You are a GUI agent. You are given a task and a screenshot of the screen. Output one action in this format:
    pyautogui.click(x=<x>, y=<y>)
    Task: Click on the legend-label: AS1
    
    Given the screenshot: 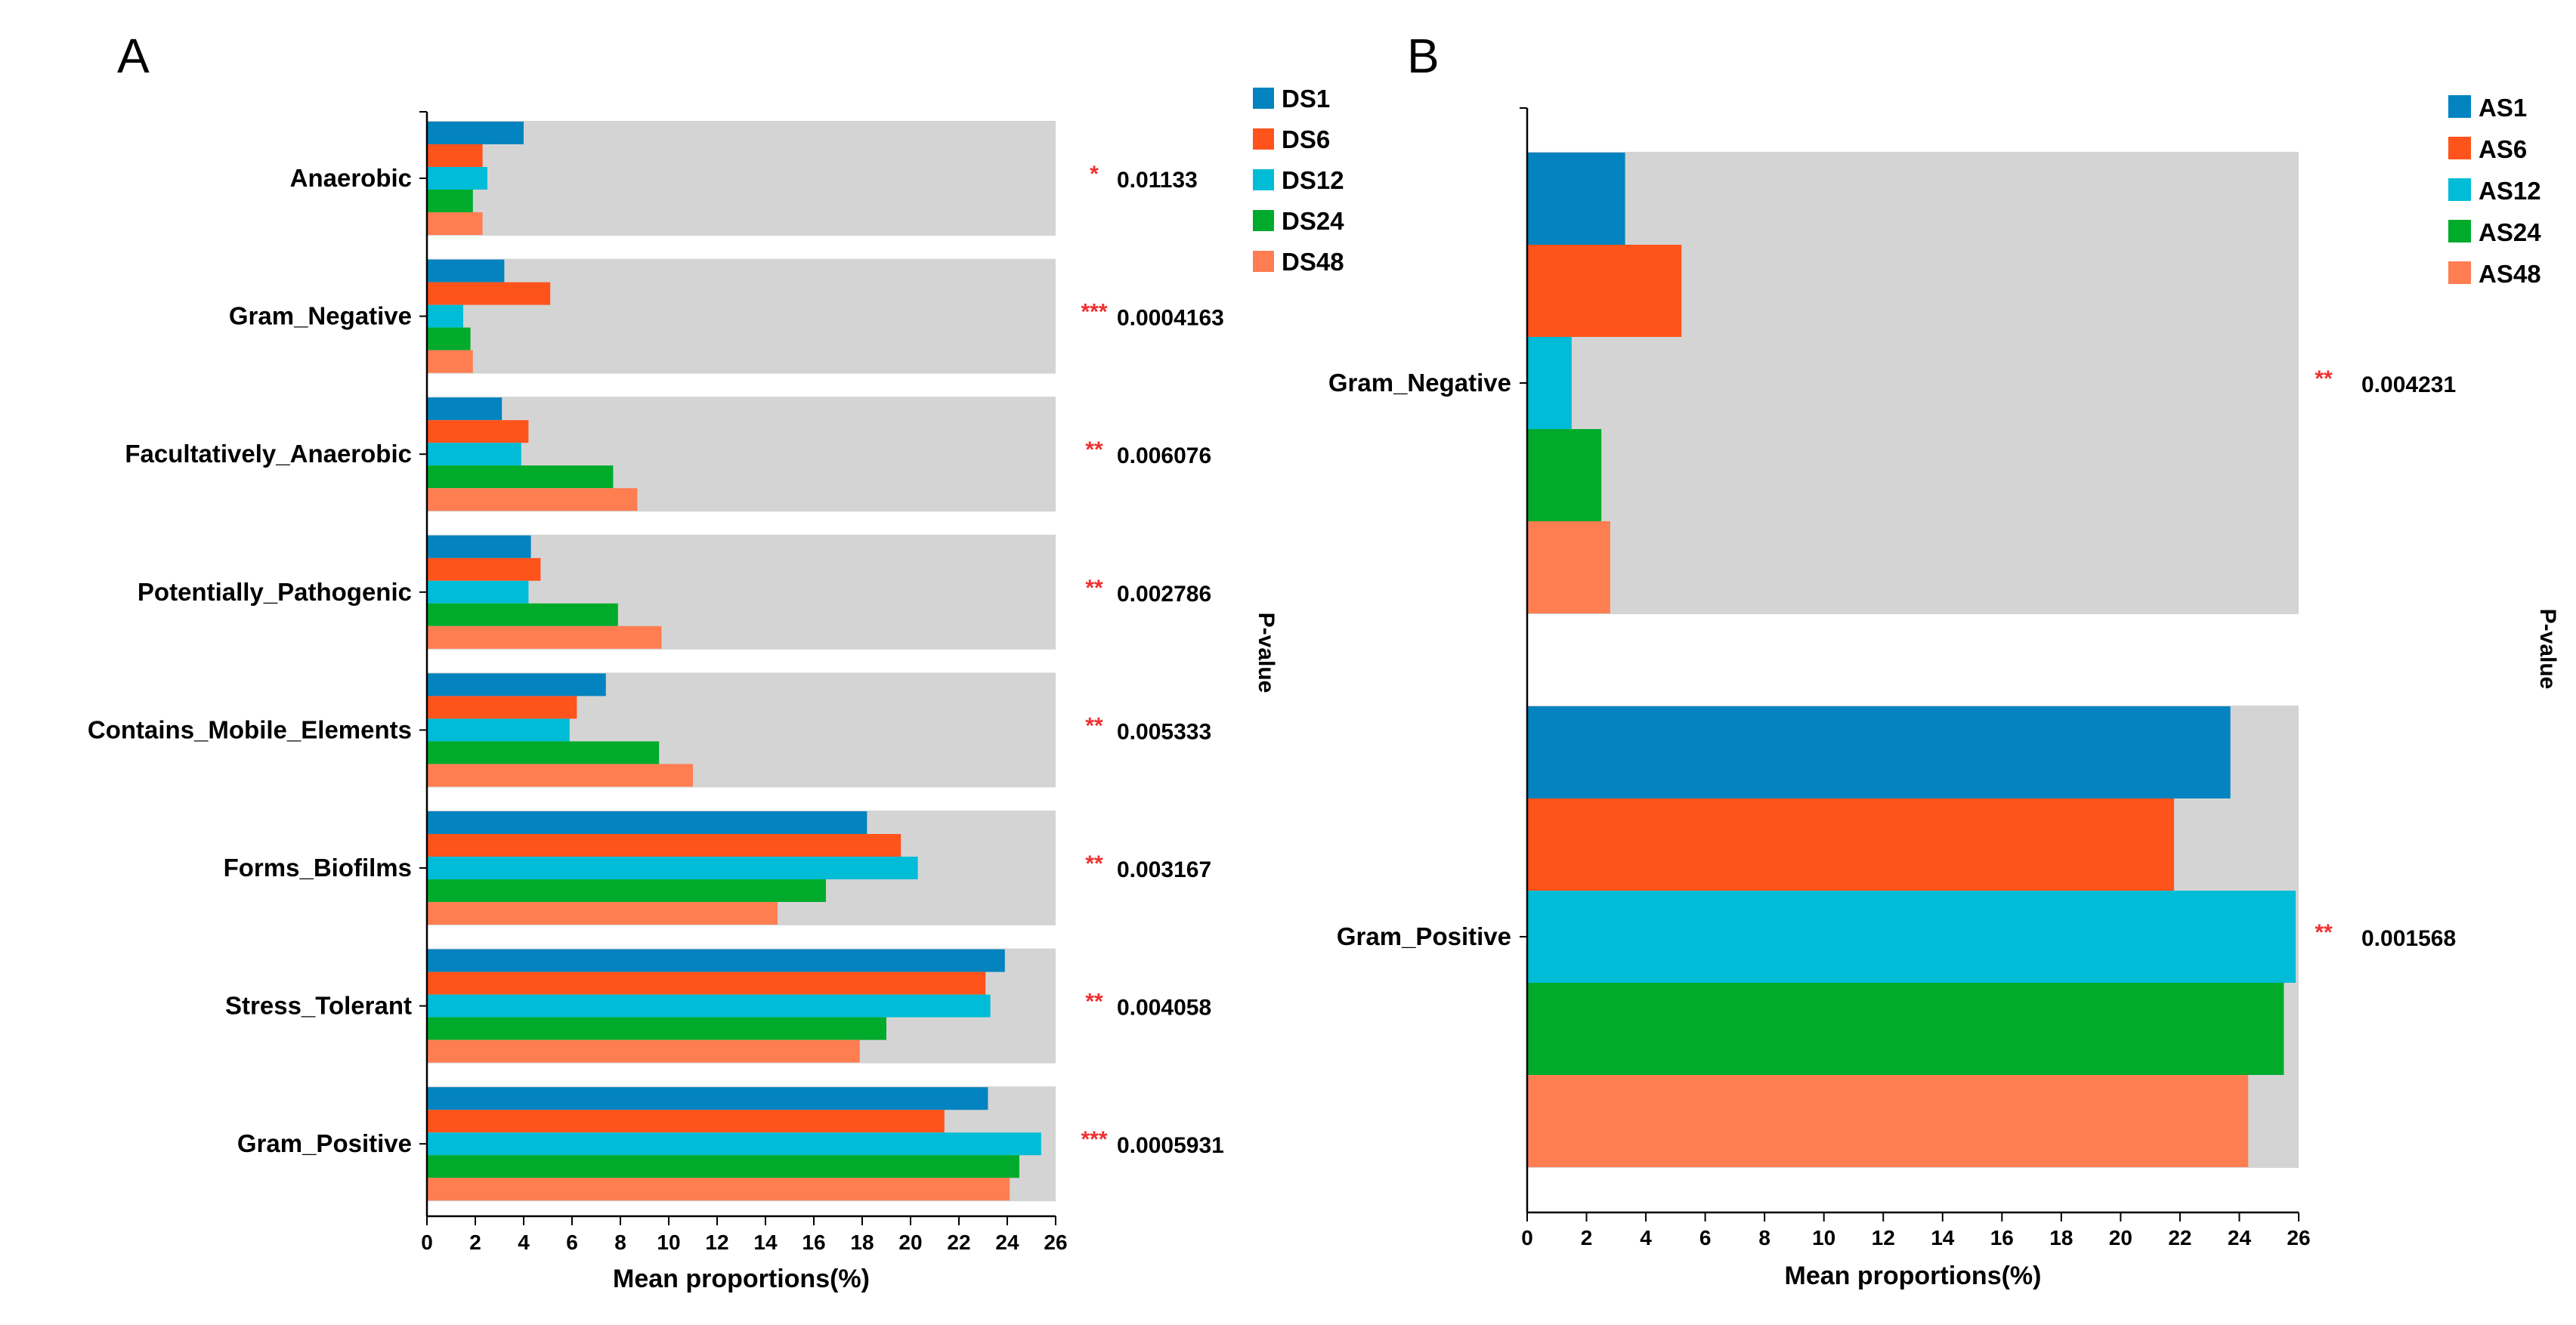 What is the action you would take?
    pyautogui.click(x=2503, y=108)
    